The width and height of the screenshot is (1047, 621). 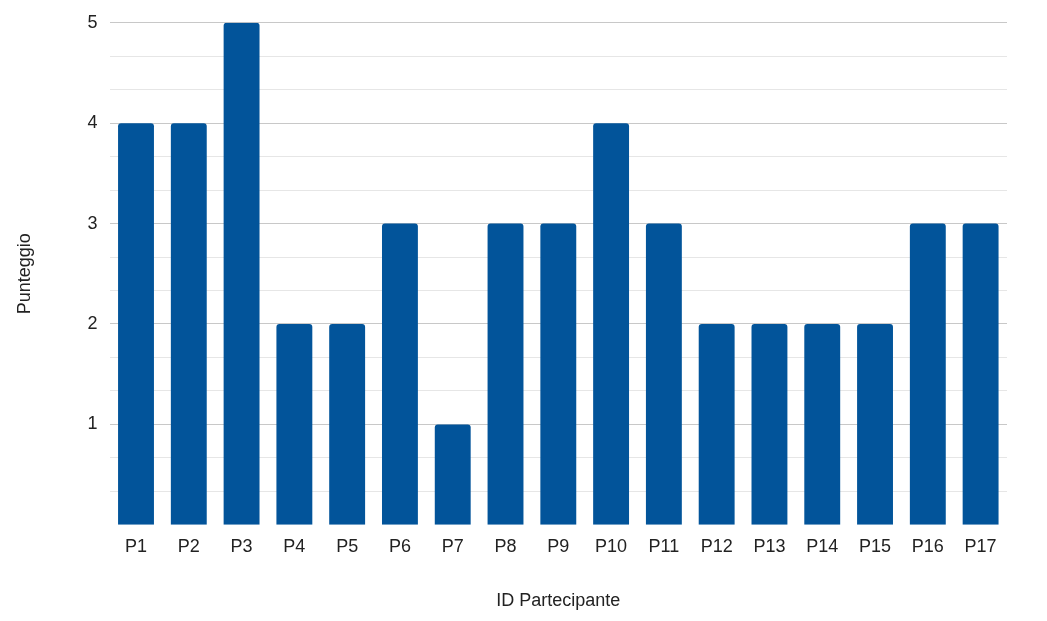 I want to click on x-tick-label: P4, so click(x=294, y=545).